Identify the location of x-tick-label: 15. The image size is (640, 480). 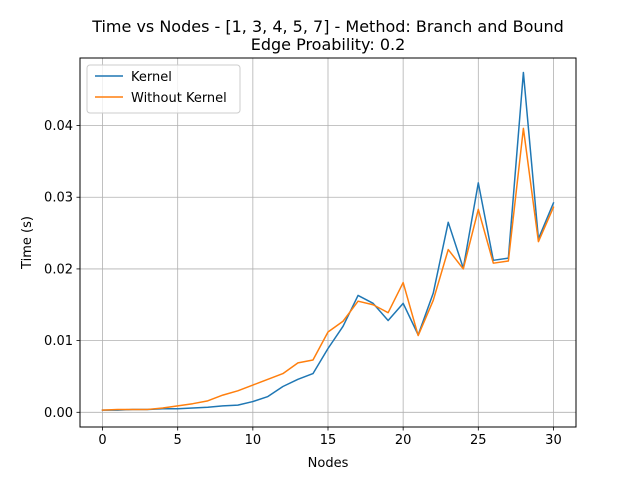
(328, 440).